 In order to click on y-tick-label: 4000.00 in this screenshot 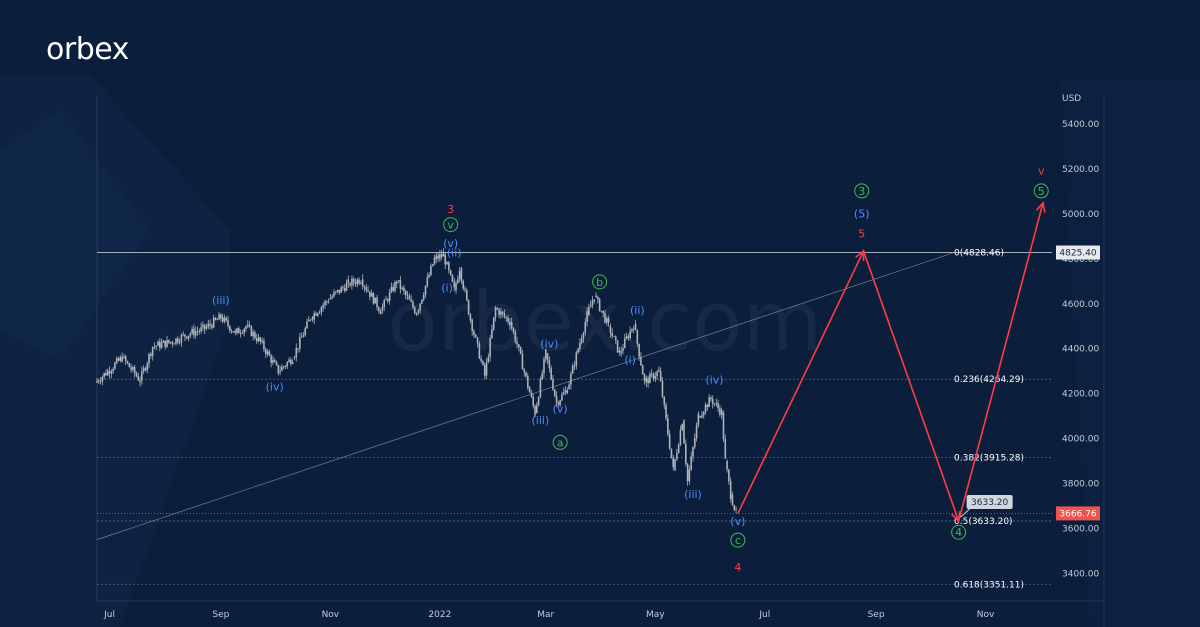, I will do `click(1080, 440)`.